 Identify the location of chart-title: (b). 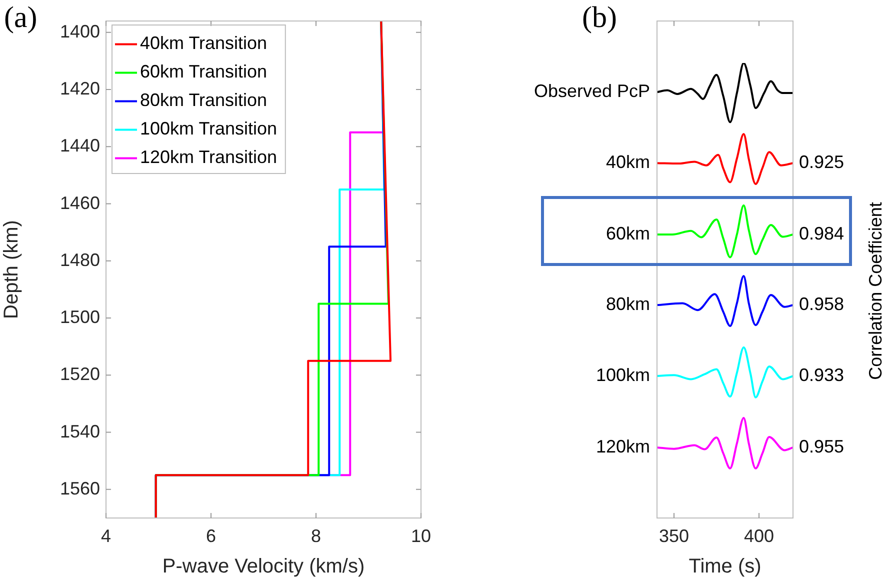
(599, 17).